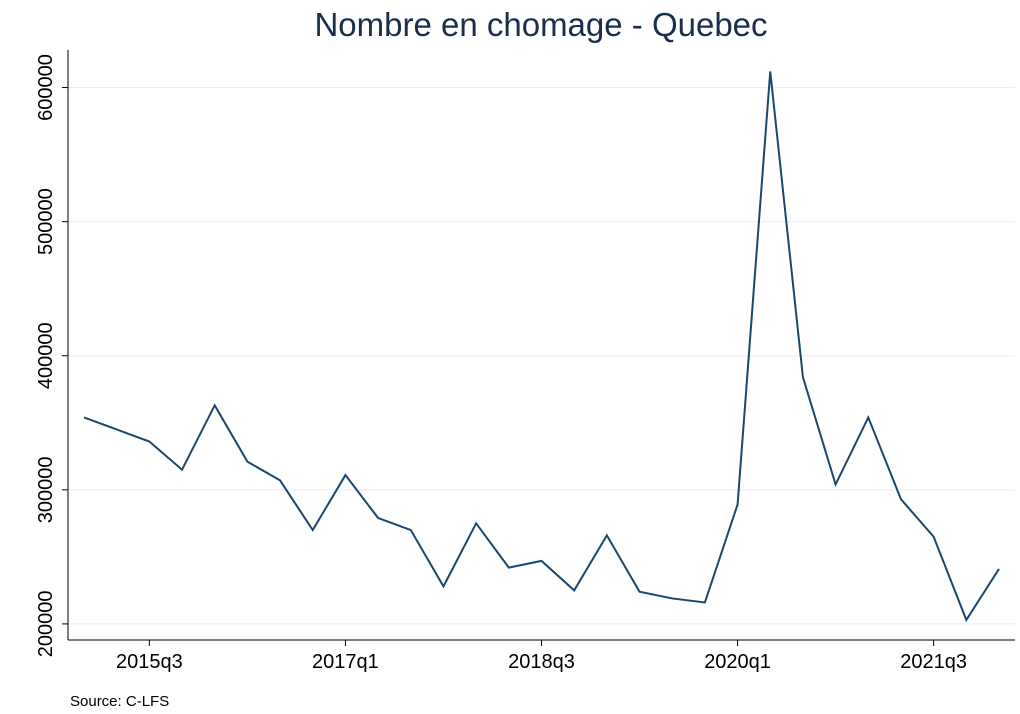 This screenshot has height=714, width=1020. What do you see at coordinates (46, 221) in the screenshot?
I see `y-tick-label: 500000` at bounding box center [46, 221].